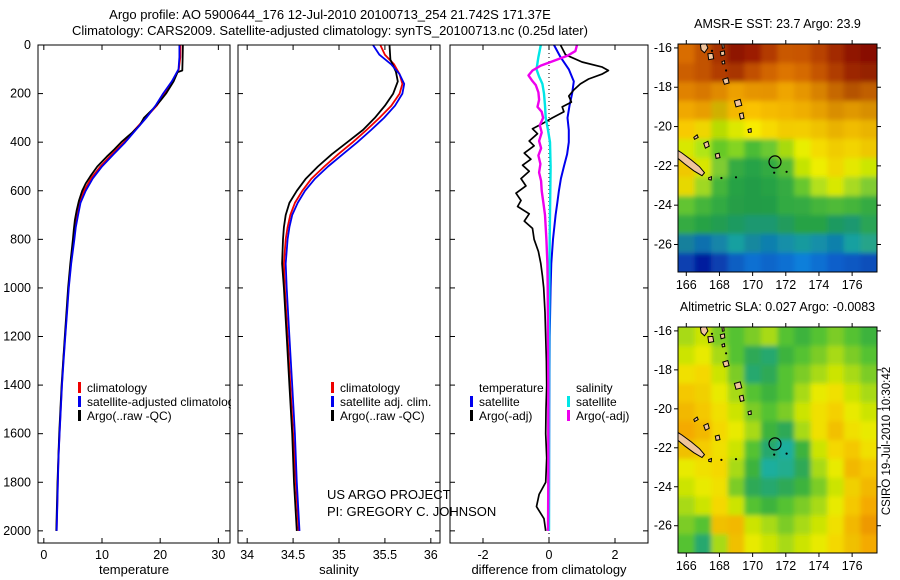 The height and width of the screenshot is (580, 900). I want to click on salinity-axis-label: salinity, so click(339, 569).